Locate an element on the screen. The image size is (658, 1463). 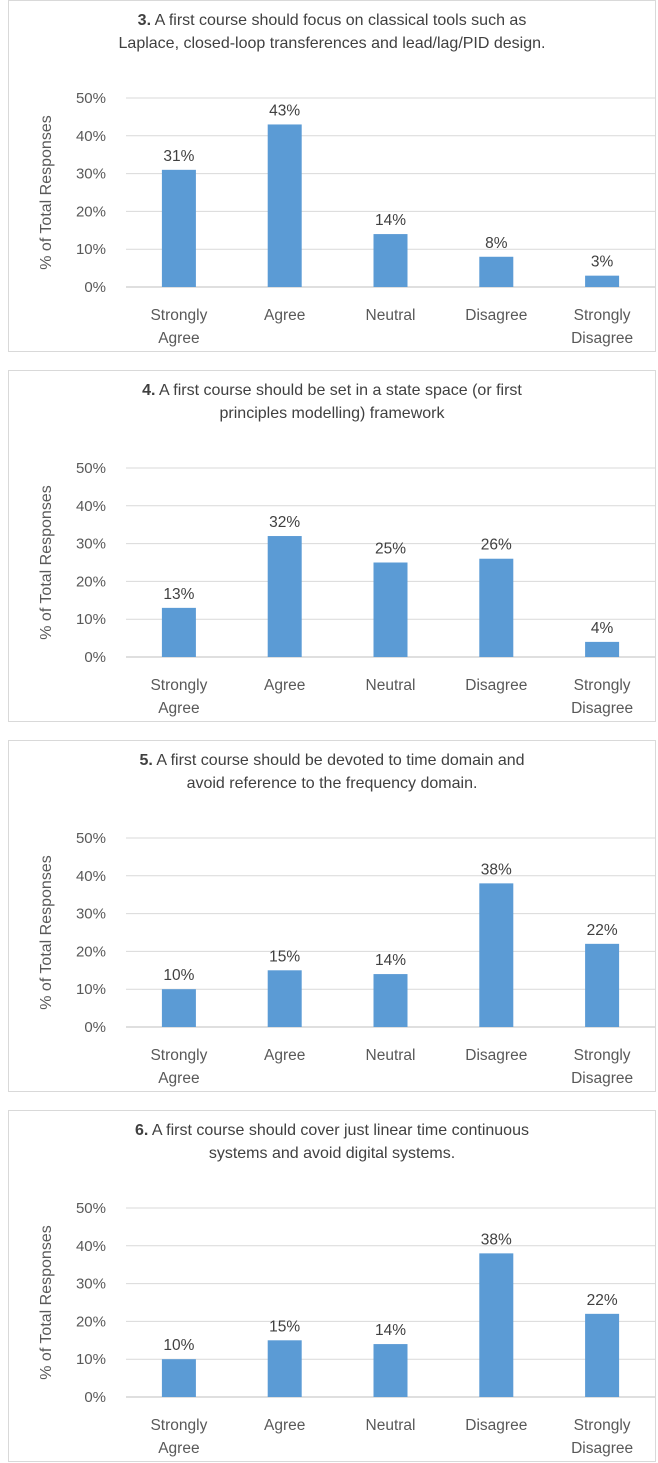
data-label: 15% is located at coordinates (284, 956).